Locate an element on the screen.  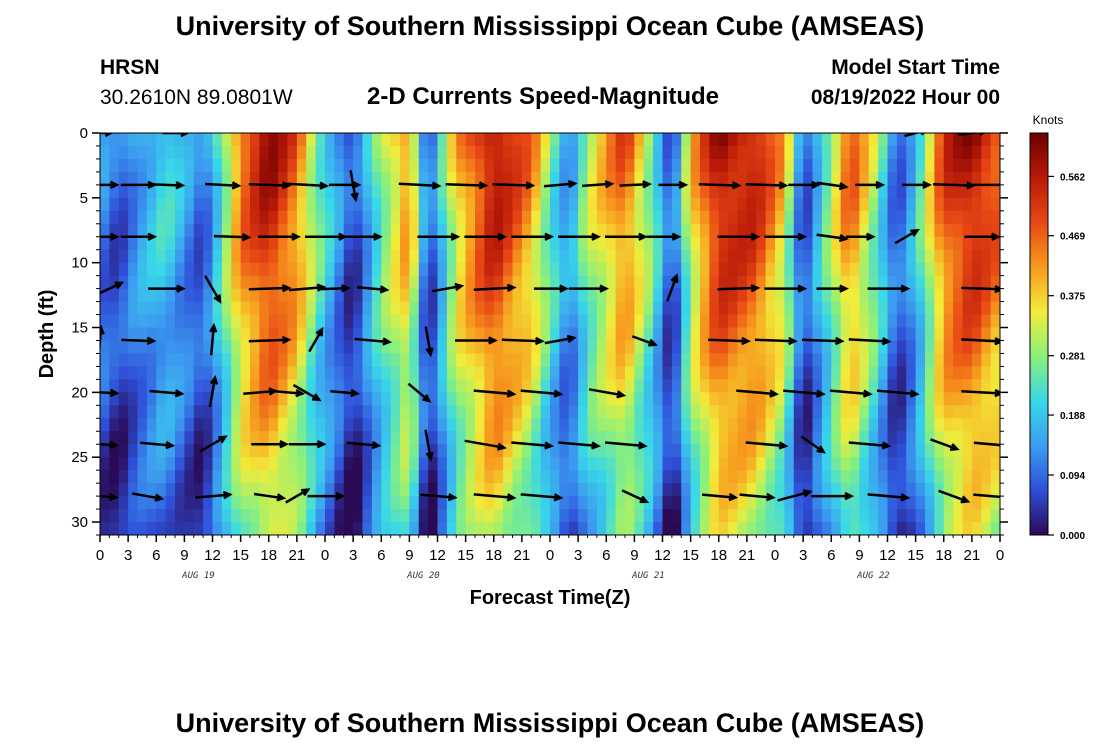
x-tick-label: 18 is located at coordinates (718, 555).